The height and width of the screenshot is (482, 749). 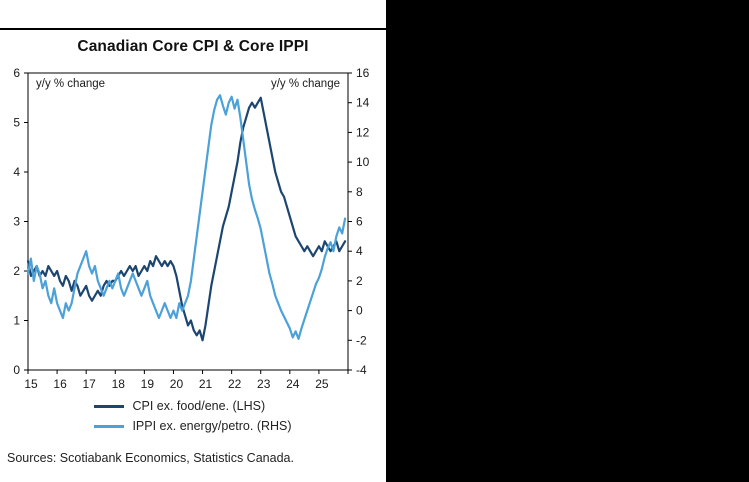 I want to click on right-axis-tick-label: 10, so click(x=363, y=162).